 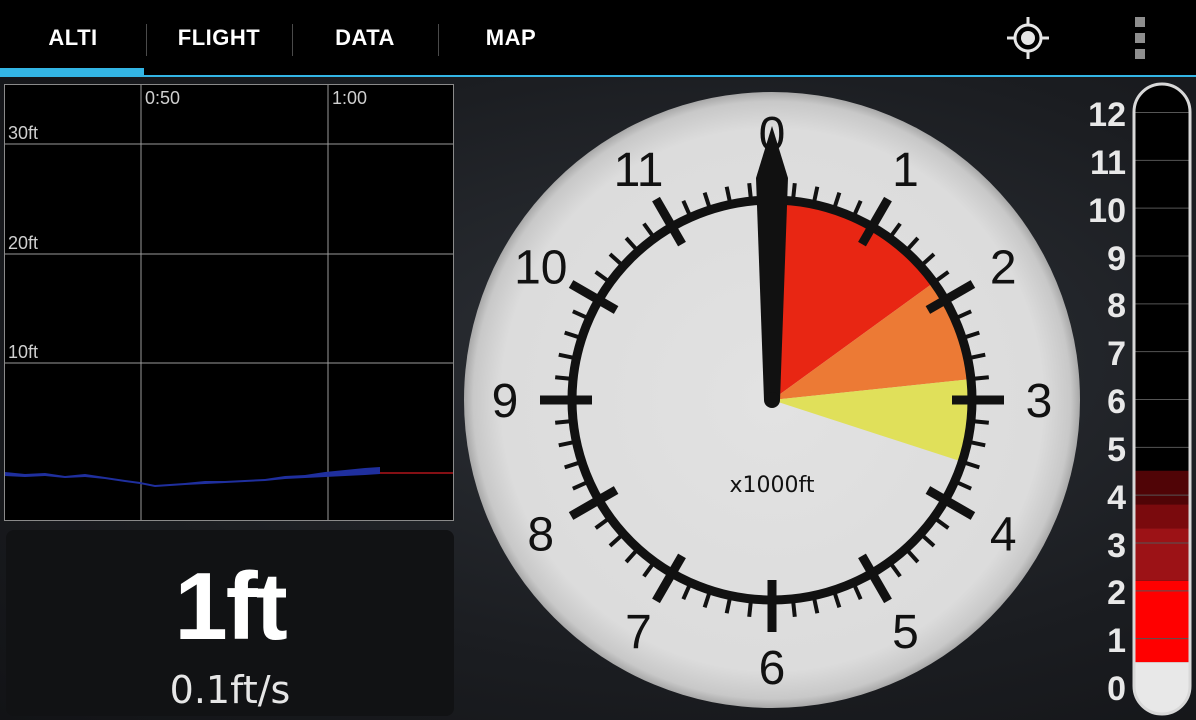 What do you see at coordinates (540, 268) in the screenshot?
I see `dial-number: 10` at bounding box center [540, 268].